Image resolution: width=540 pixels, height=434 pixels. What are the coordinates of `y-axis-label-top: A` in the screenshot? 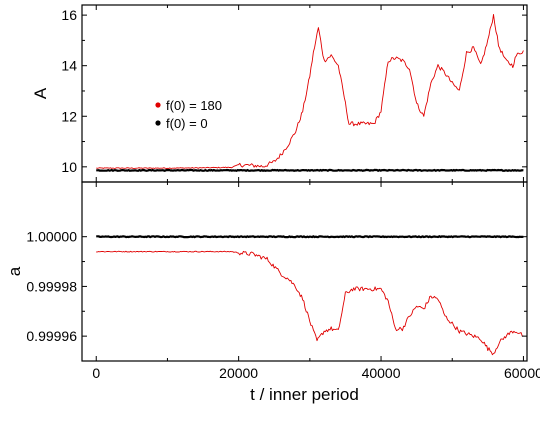 It's located at (40, 93).